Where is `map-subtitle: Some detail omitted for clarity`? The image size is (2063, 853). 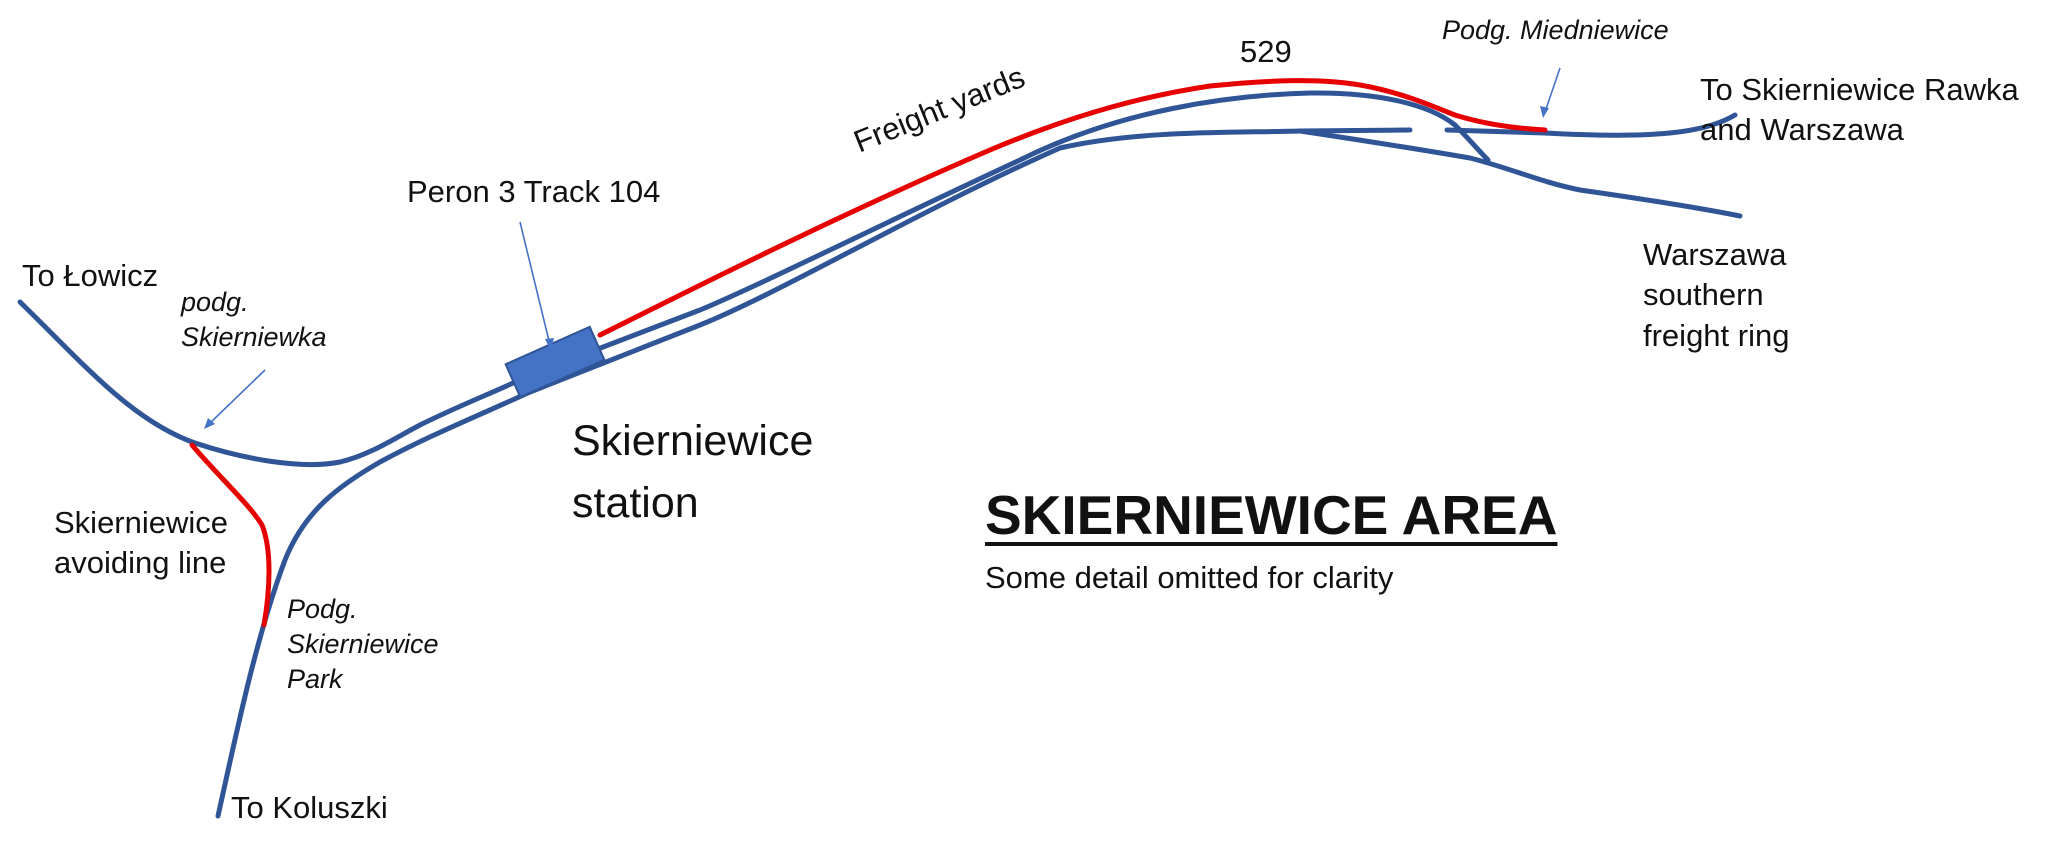 map-subtitle: Some detail omitted for clarity is located at coordinates (1189, 577).